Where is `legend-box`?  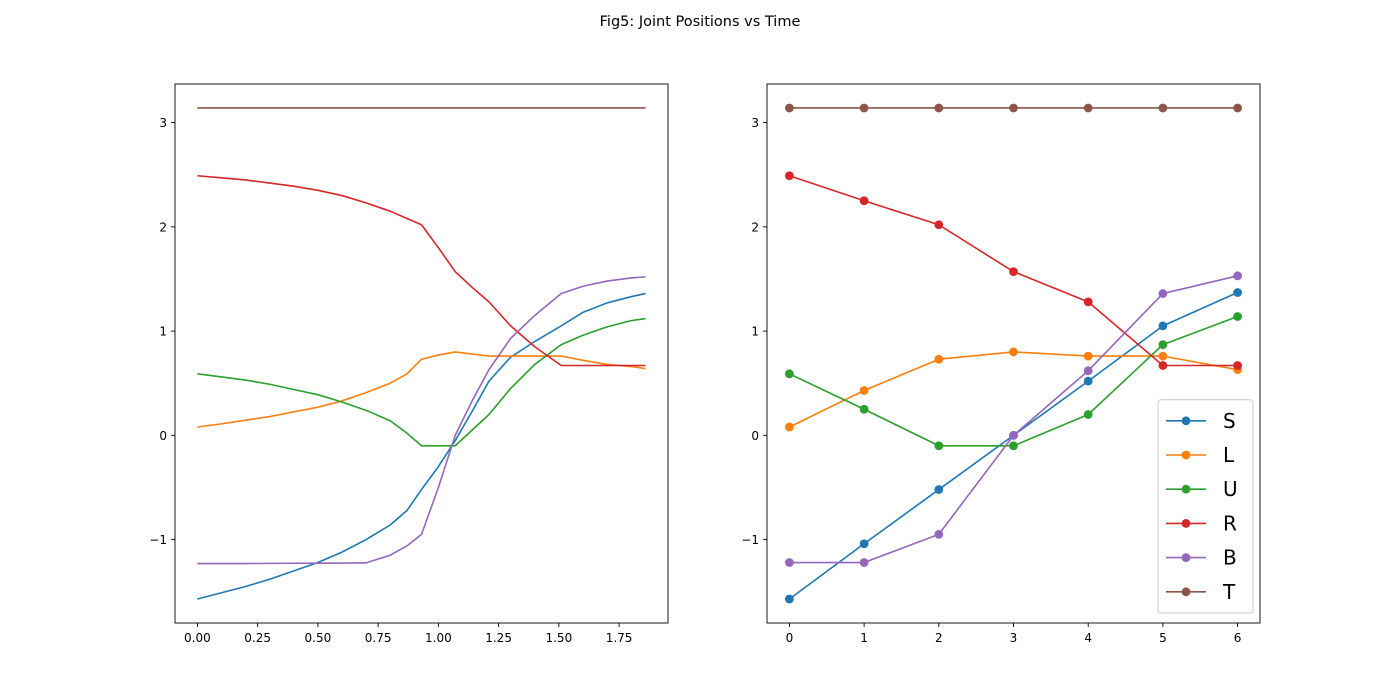 legend-box is located at coordinates (1205, 506).